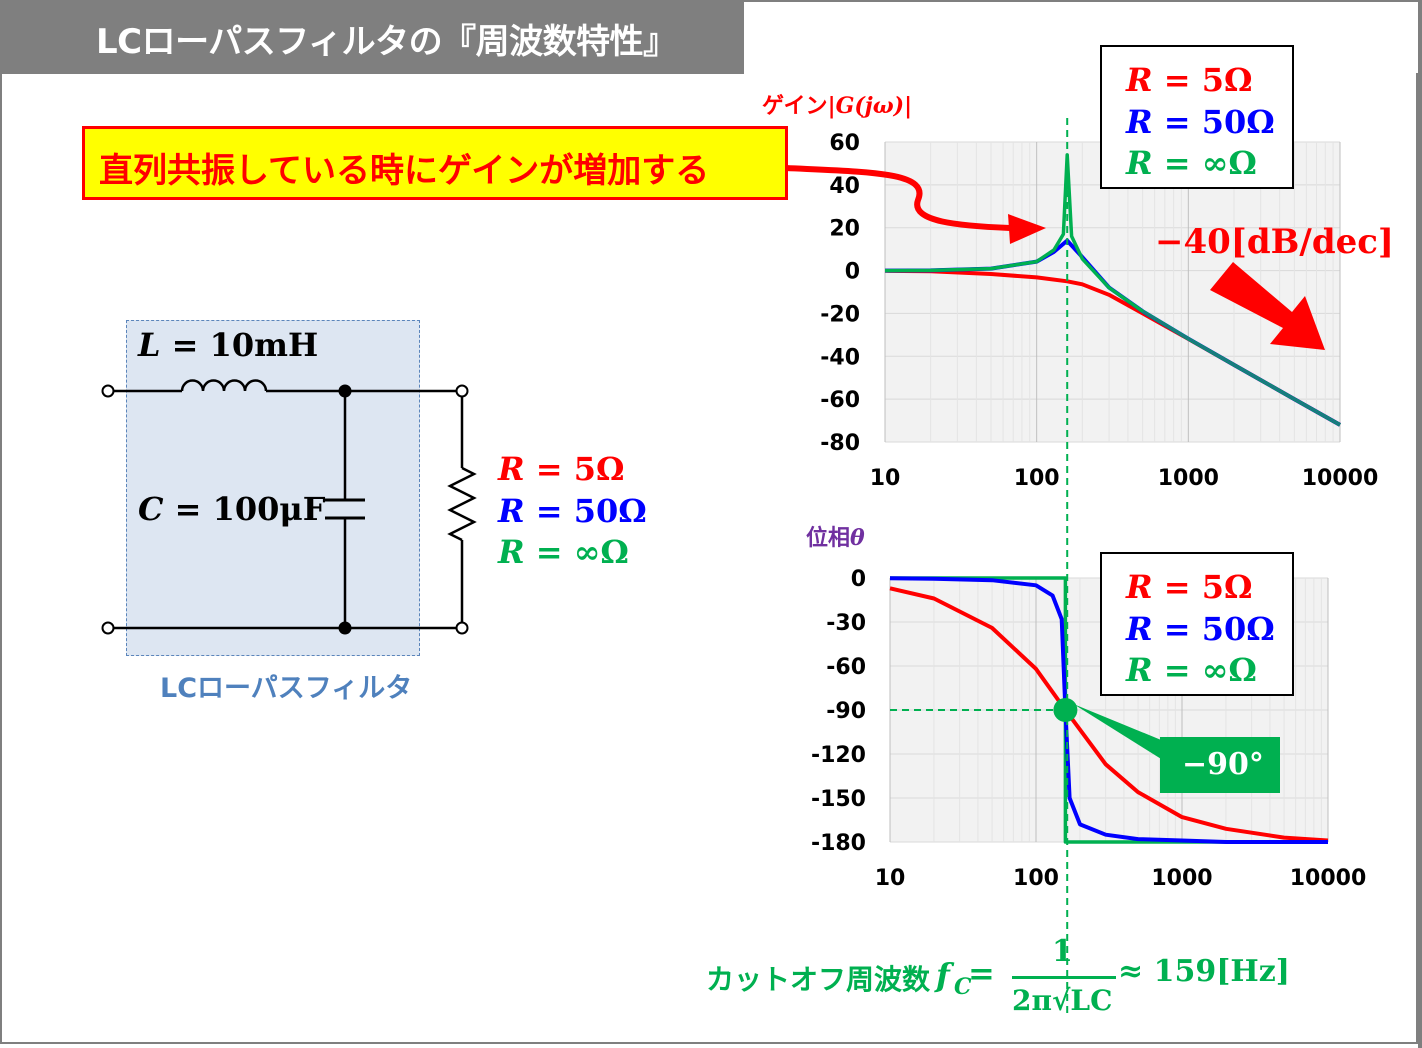 The width and height of the screenshot is (1422, 1048). I want to click on cutoff-denominator: 2π√LC, so click(1062, 1000).